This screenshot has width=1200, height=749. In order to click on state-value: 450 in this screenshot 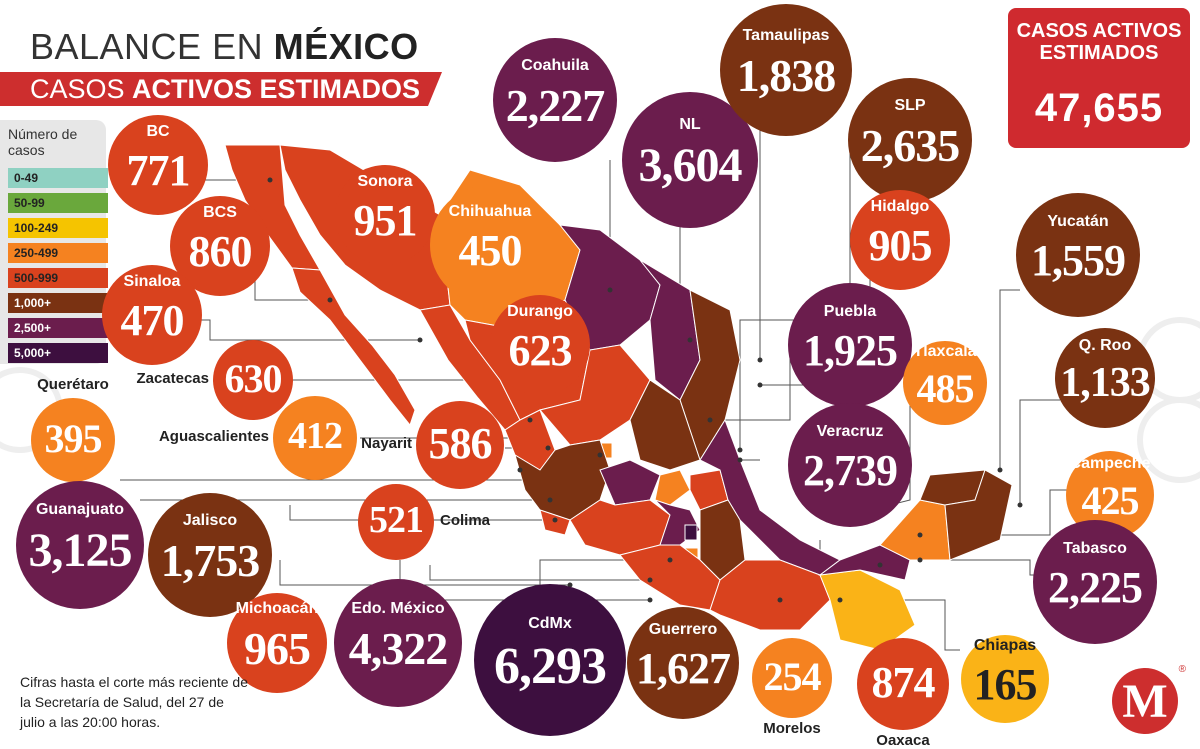, I will do `click(490, 251)`.